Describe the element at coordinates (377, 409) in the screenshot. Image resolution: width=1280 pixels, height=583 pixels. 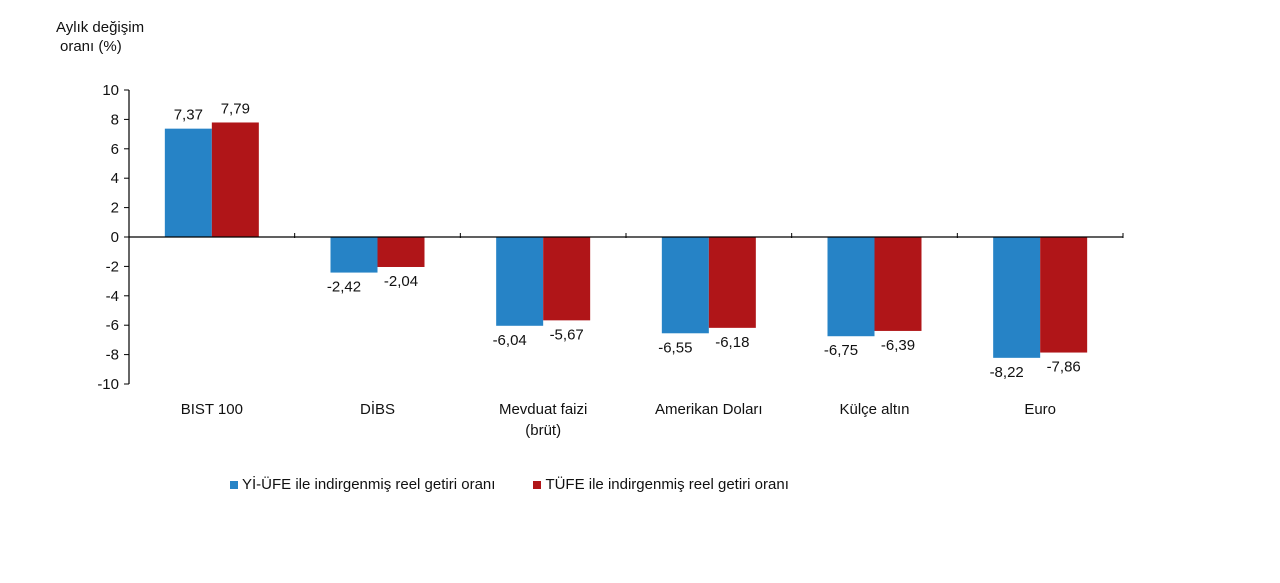
I see `x-tick-label: DİBS` at that location.